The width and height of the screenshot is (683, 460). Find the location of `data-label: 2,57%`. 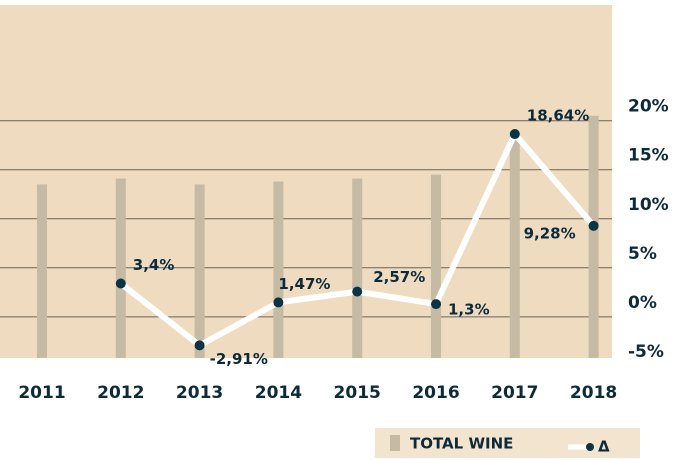

data-label: 2,57% is located at coordinates (399, 277).